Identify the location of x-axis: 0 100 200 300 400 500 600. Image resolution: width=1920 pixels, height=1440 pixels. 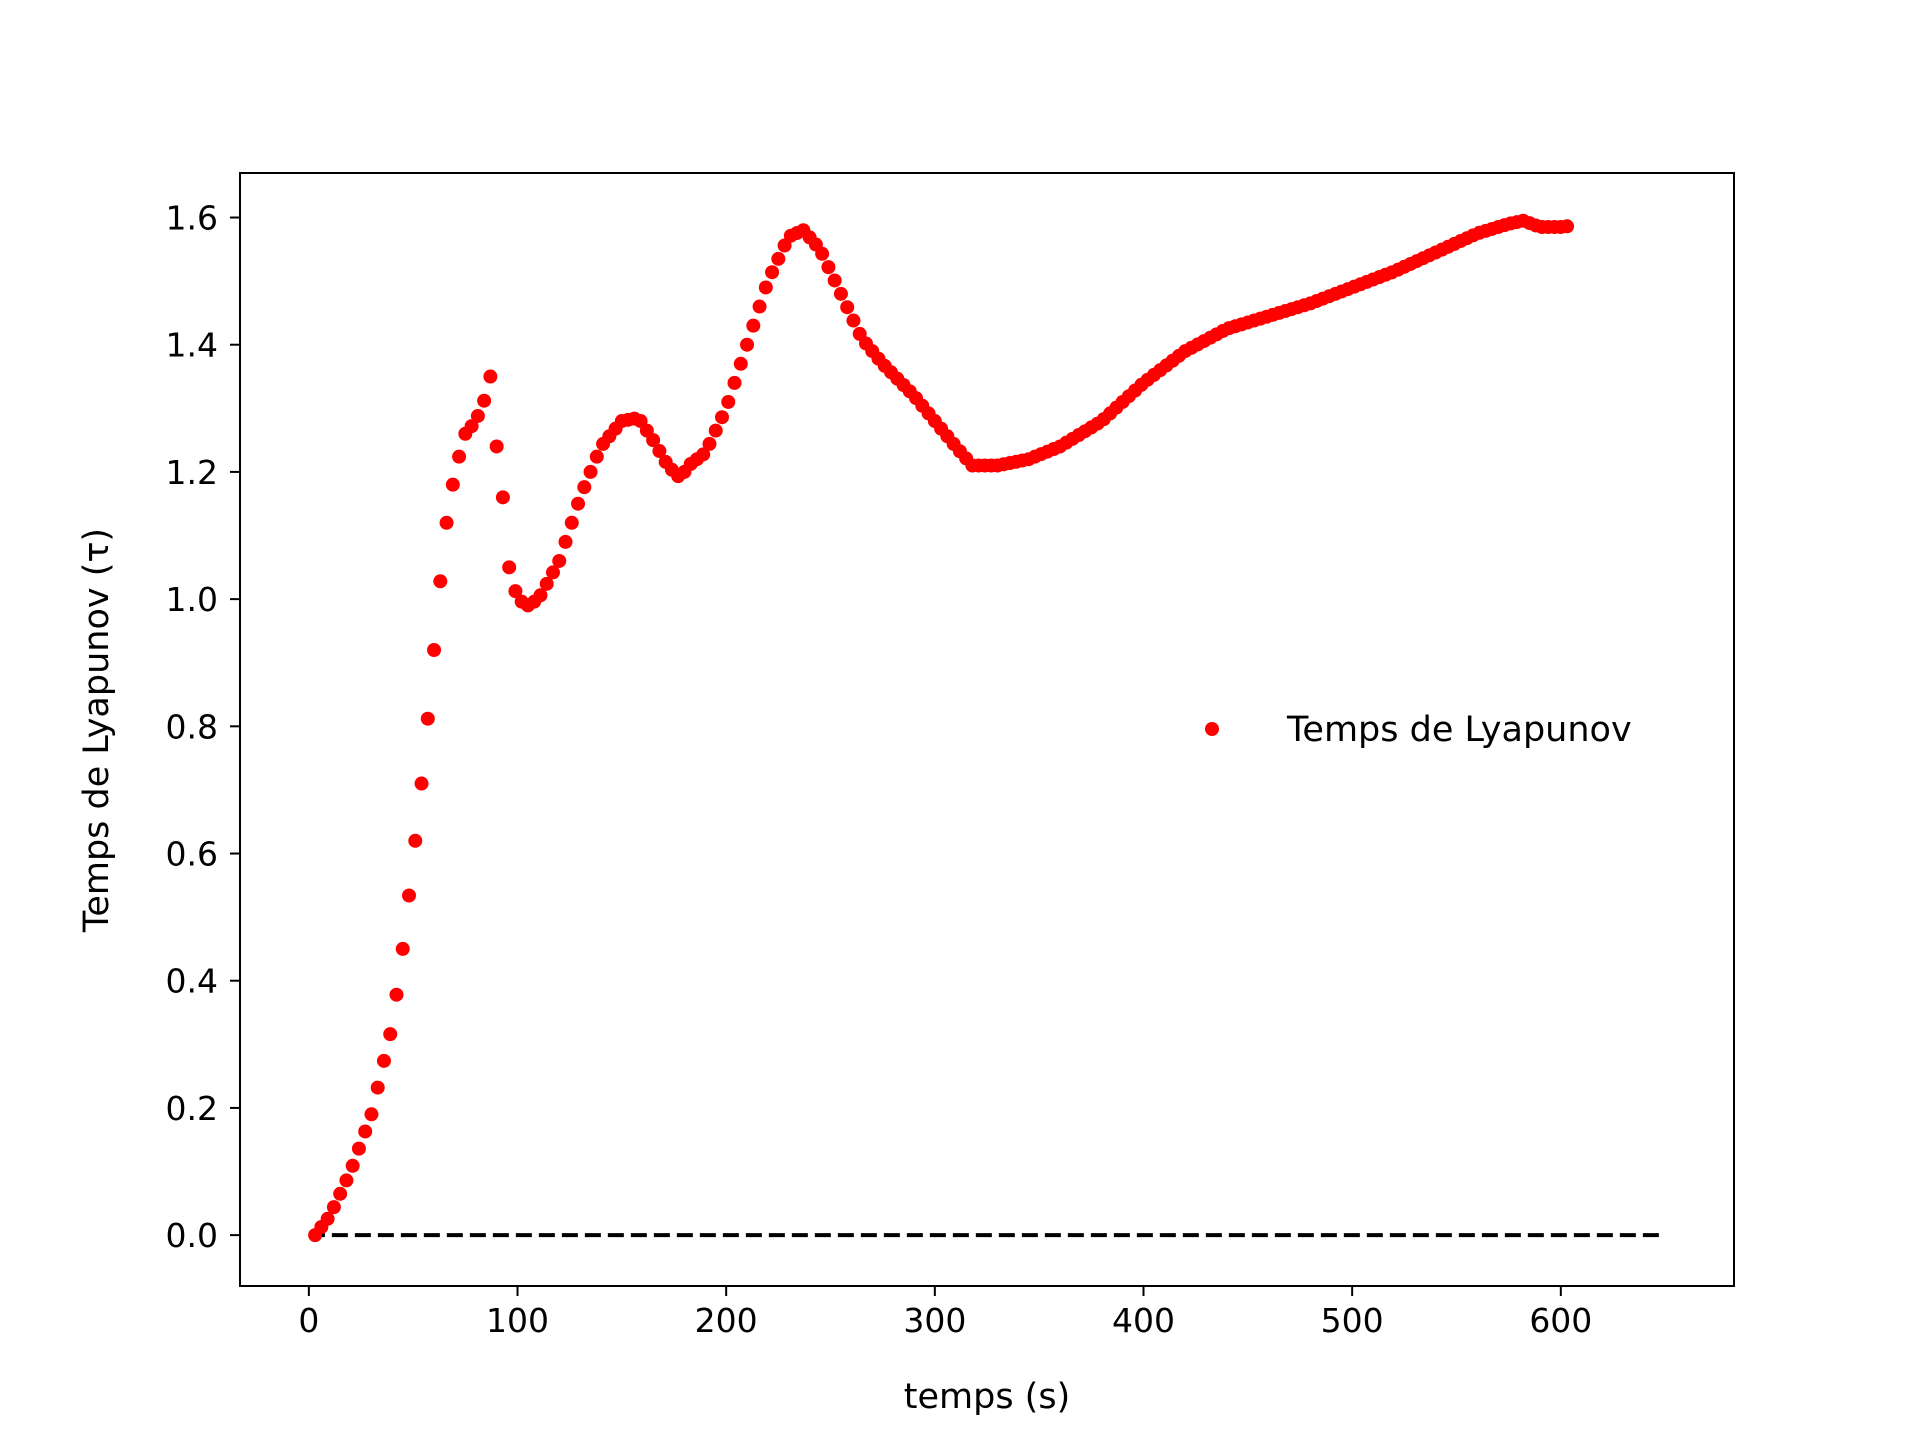
(945, 1313).